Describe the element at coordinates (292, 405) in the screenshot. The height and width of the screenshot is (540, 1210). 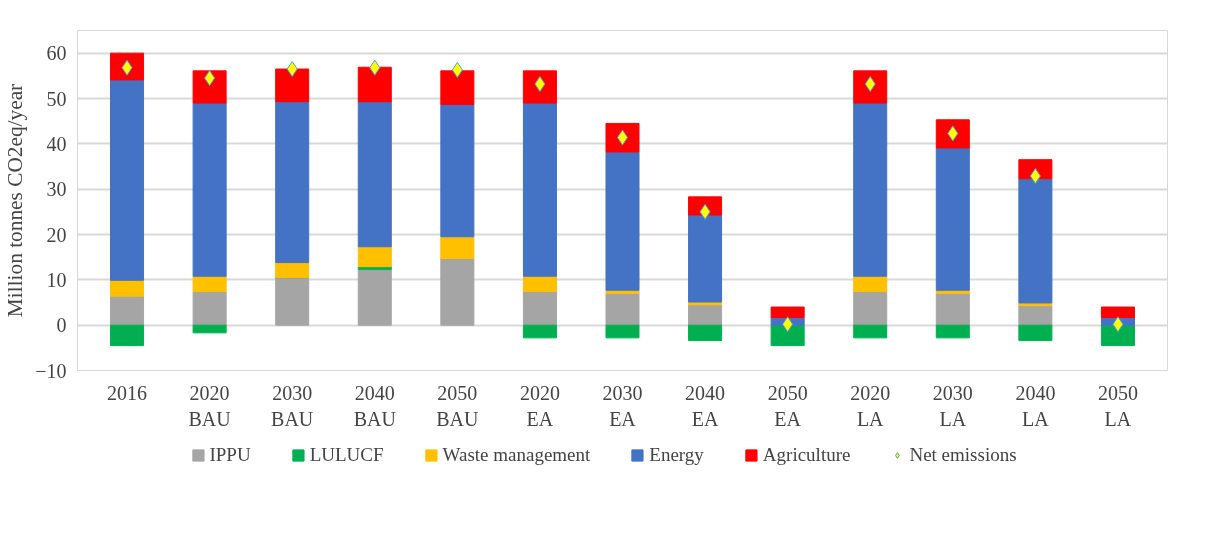
I see `x-tick-label: 2030 BAU` at that location.